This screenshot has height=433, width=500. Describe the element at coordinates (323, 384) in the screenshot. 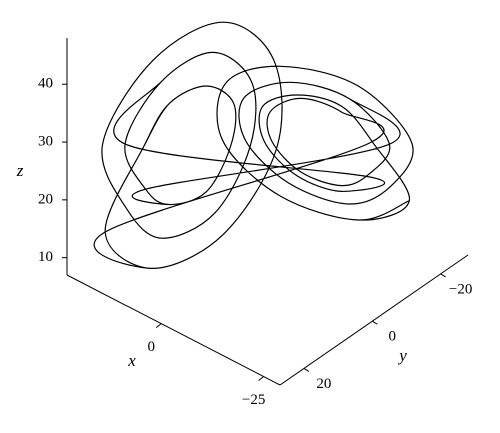

I see `y-tick-label: 20` at that location.